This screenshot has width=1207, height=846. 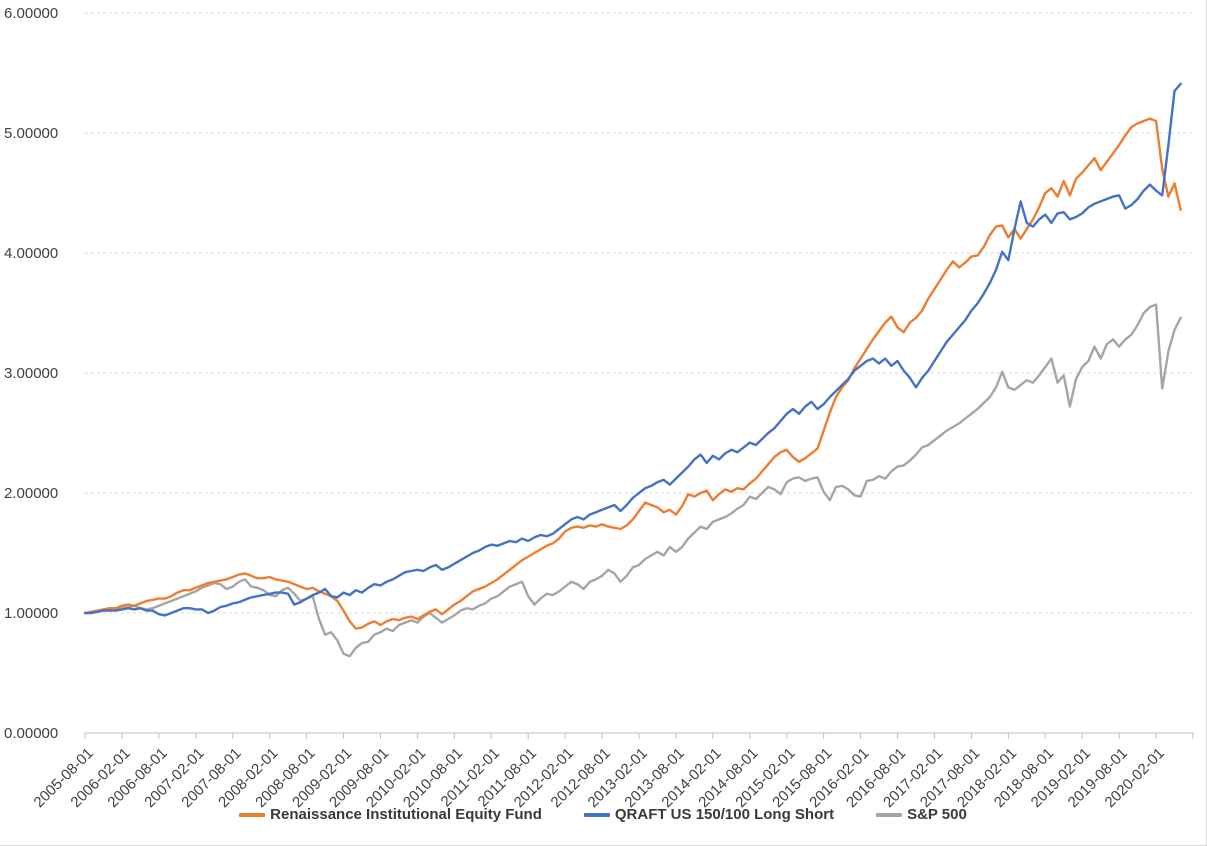 What do you see at coordinates (937, 814) in the screenshot?
I see `legend-label-sp500: S&P 500` at bounding box center [937, 814].